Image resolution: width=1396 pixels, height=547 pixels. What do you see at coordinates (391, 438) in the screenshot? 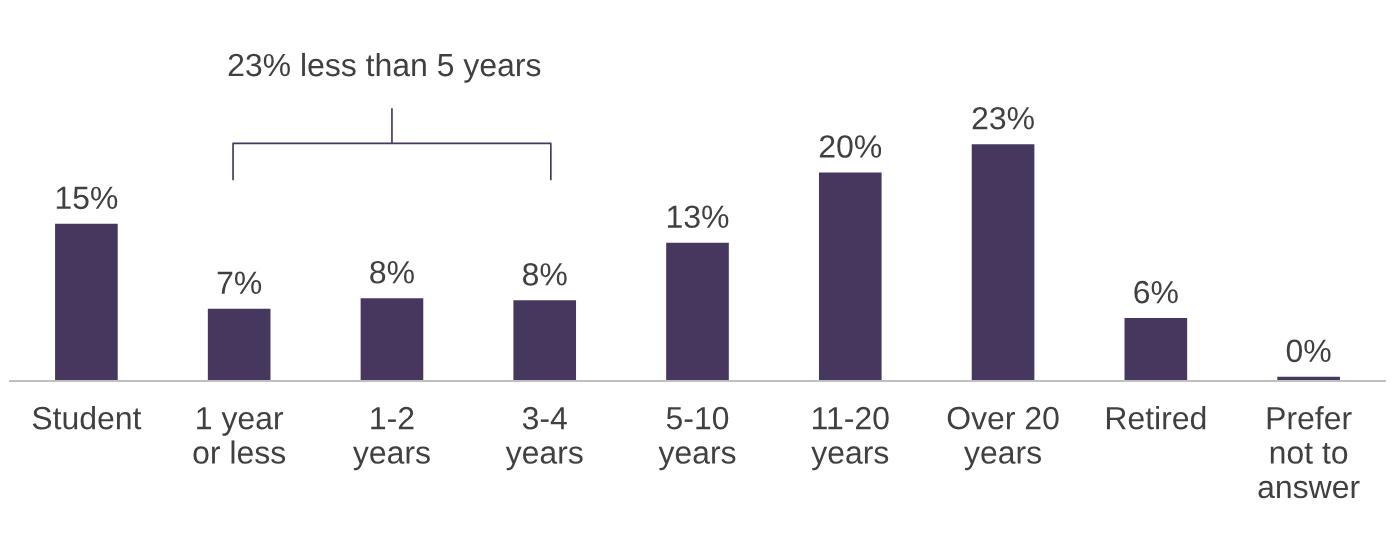
I see `x-tick-label: 1-2 years` at bounding box center [391, 438].